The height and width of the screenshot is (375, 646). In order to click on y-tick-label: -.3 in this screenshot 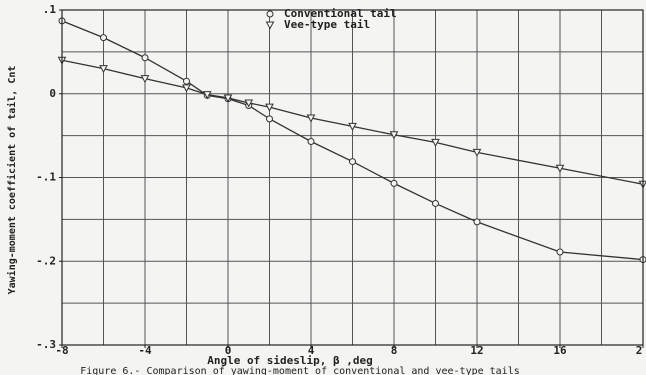, I will do `click(46, 344)`.